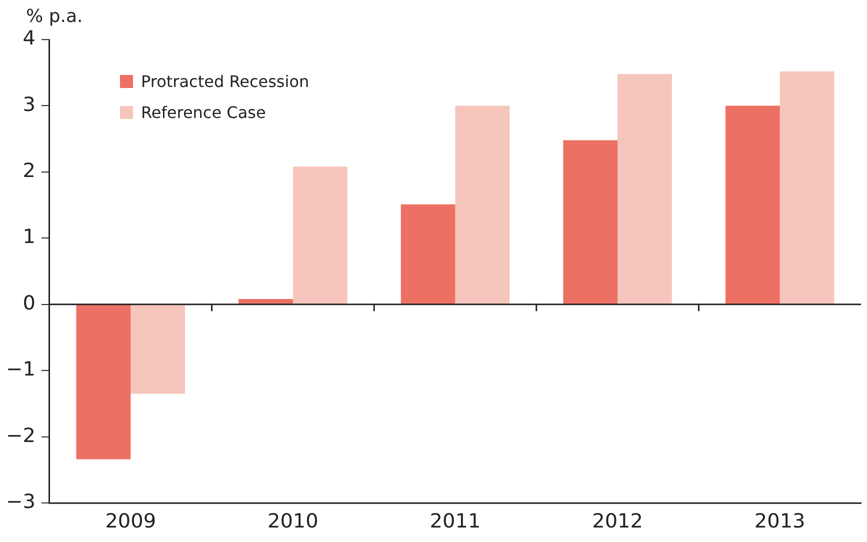 This screenshot has width=867, height=542. Describe the element at coordinates (29, 236) in the screenshot. I see `y-tick-label: 1` at that location.